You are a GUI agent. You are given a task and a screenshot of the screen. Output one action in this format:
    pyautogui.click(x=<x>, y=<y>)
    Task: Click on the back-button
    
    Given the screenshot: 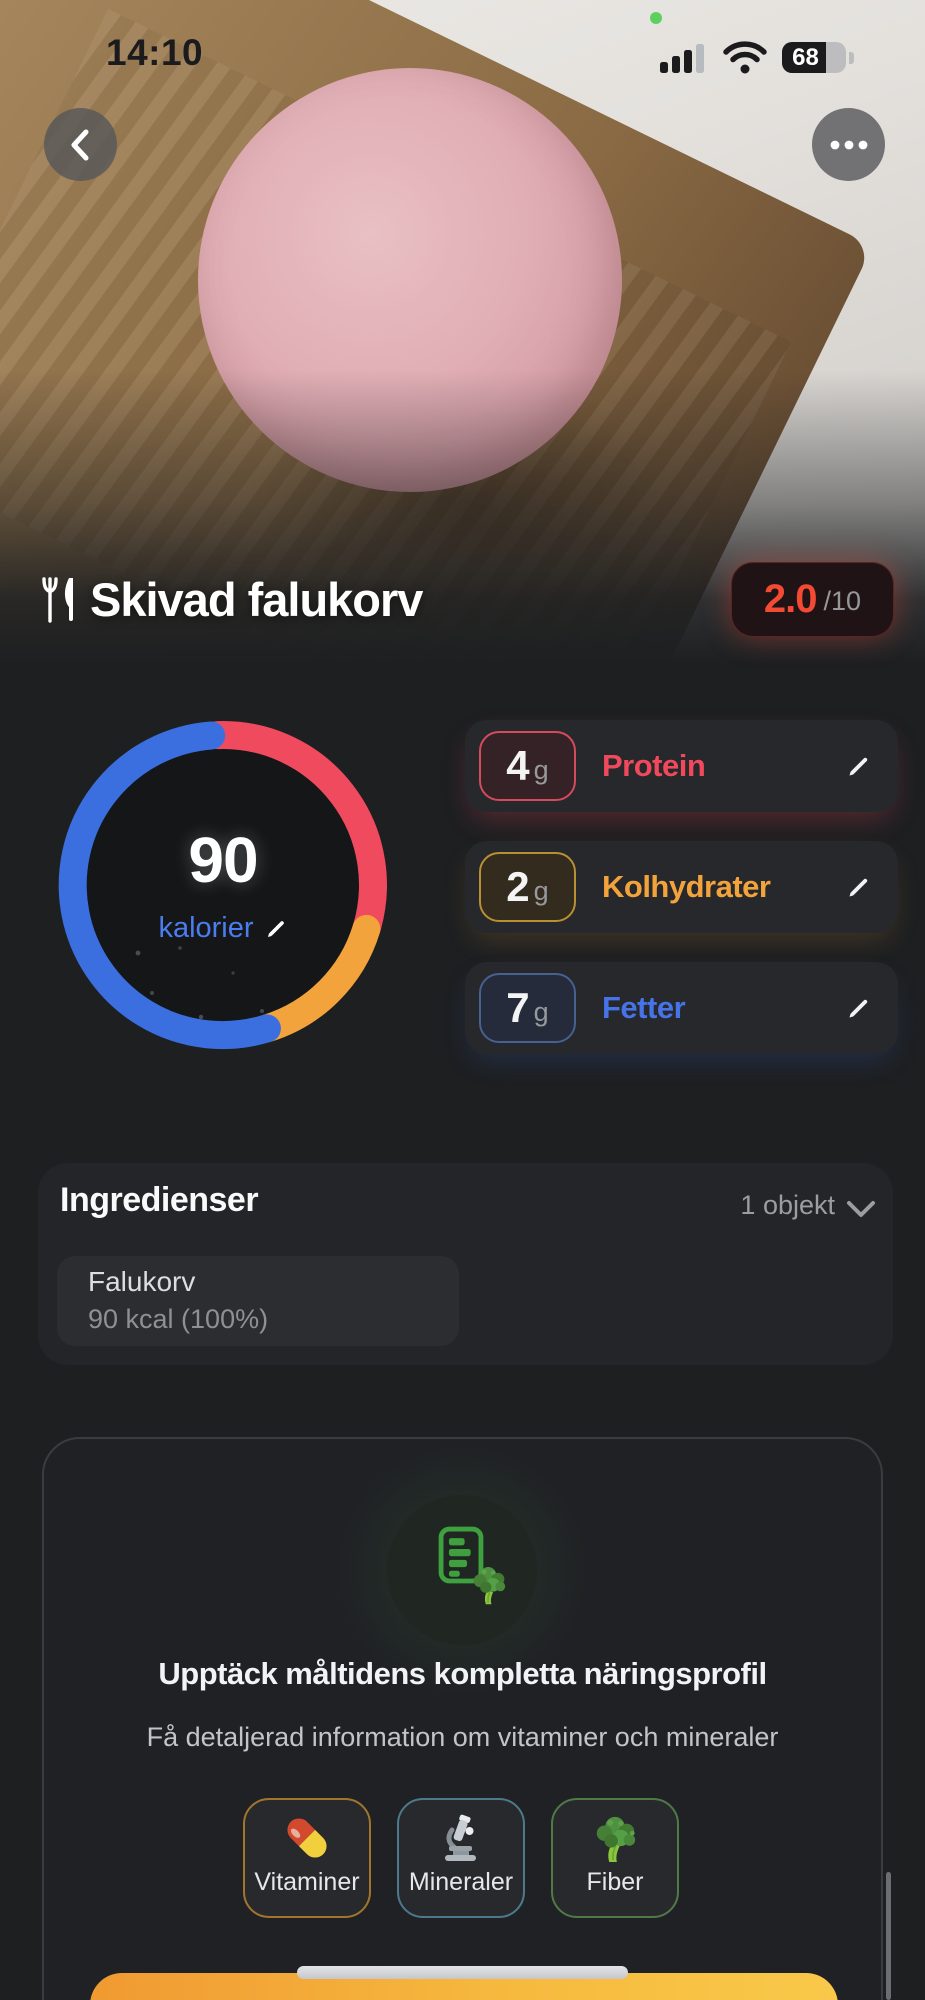 What is the action you would take?
    pyautogui.click(x=80, y=144)
    